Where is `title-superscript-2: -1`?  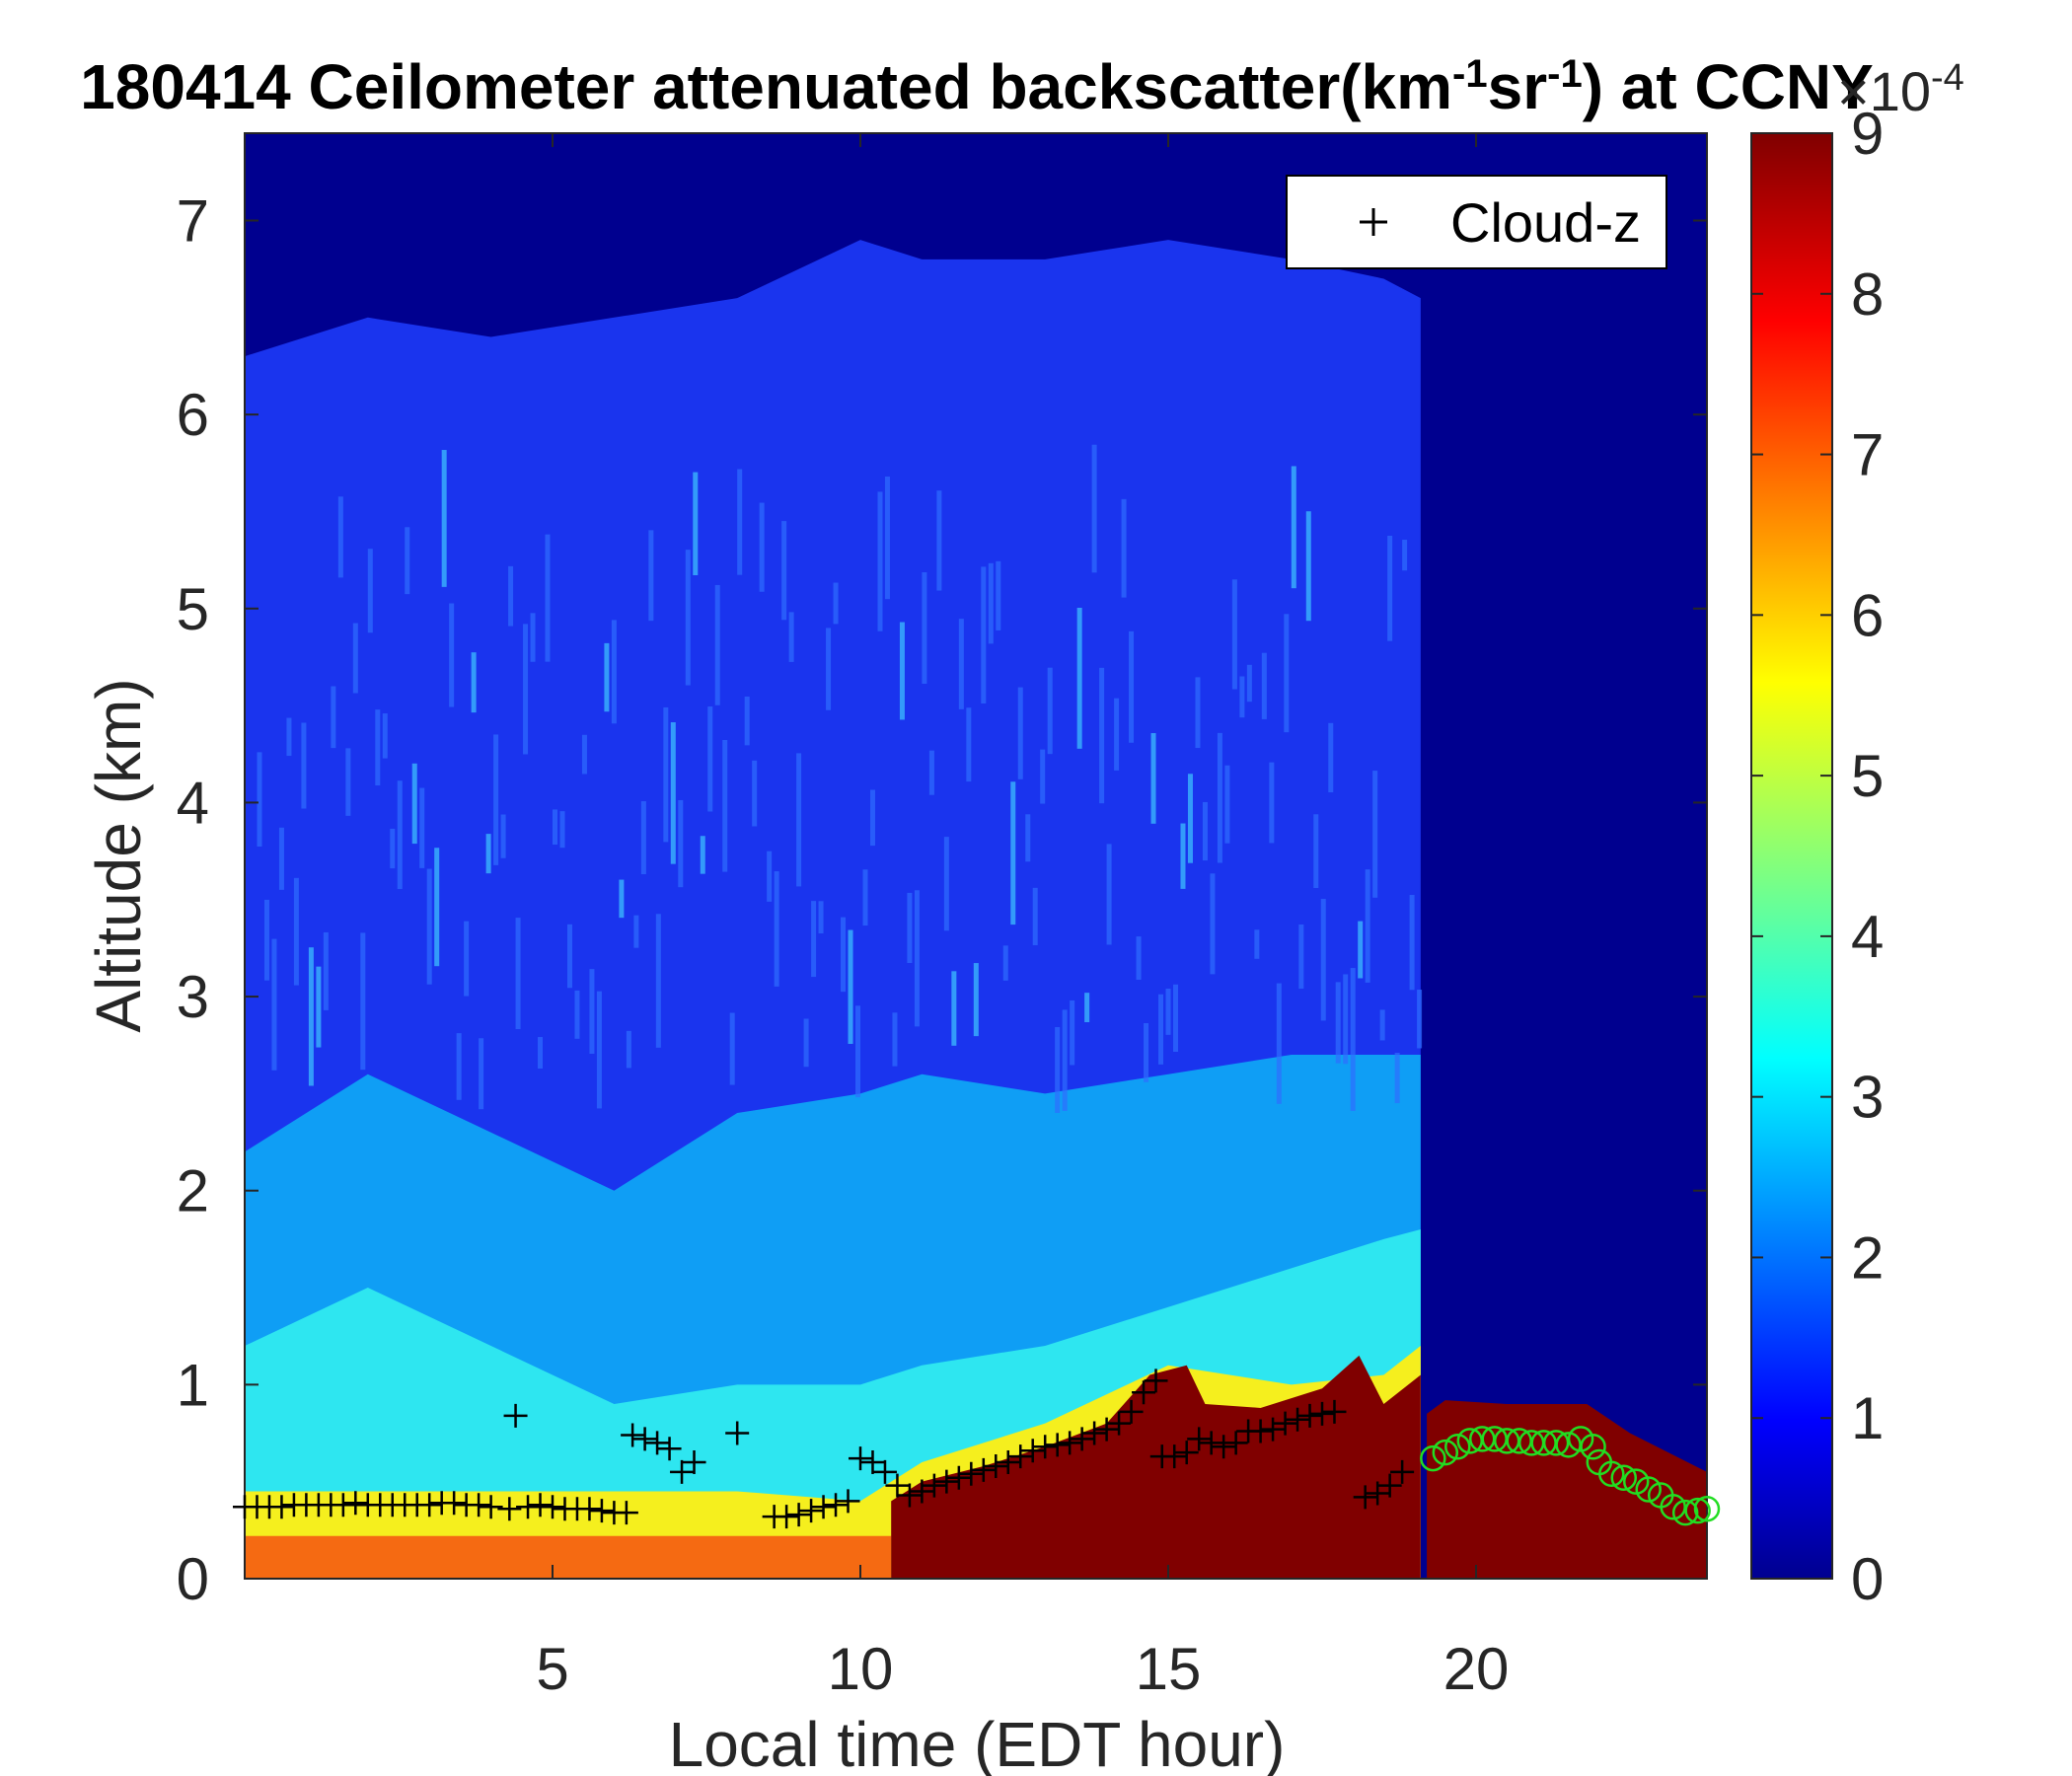 title-superscript-2: -1 is located at coordinates (1565, 74).